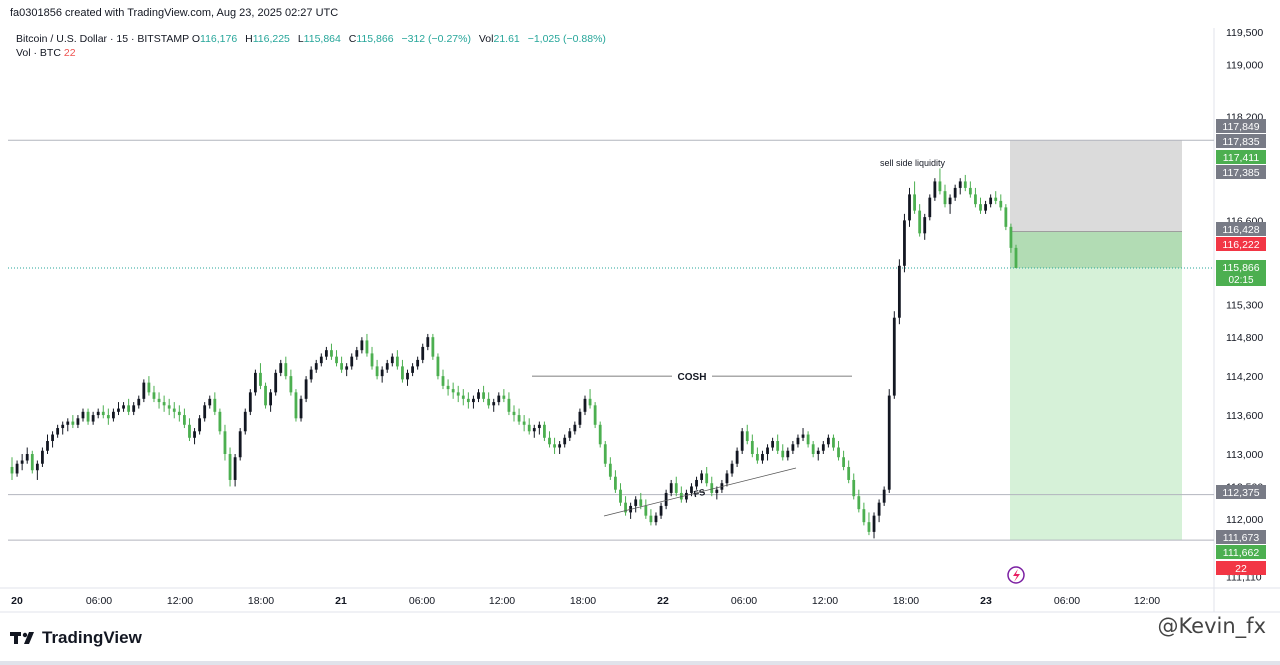 This screenshot has width=1280, height=665. Describe the element at coordinates (38, 53) in the screenshot. I see `volume-indicator-label: Vol · BTC` at that location.